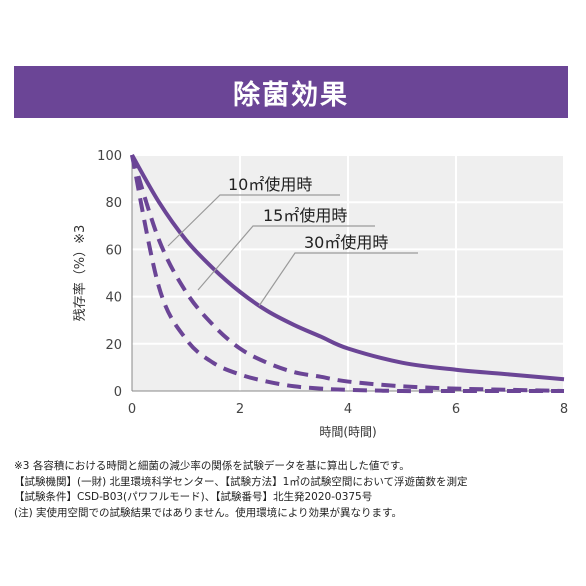 This screenshot has width=586, height=586. Describe the element at coordinates (212, 466) in the screenshot. I see `note-line: ※3 各容積における時間と細菌の減少率の関係を試験データを基に算出した値です。` at that location.